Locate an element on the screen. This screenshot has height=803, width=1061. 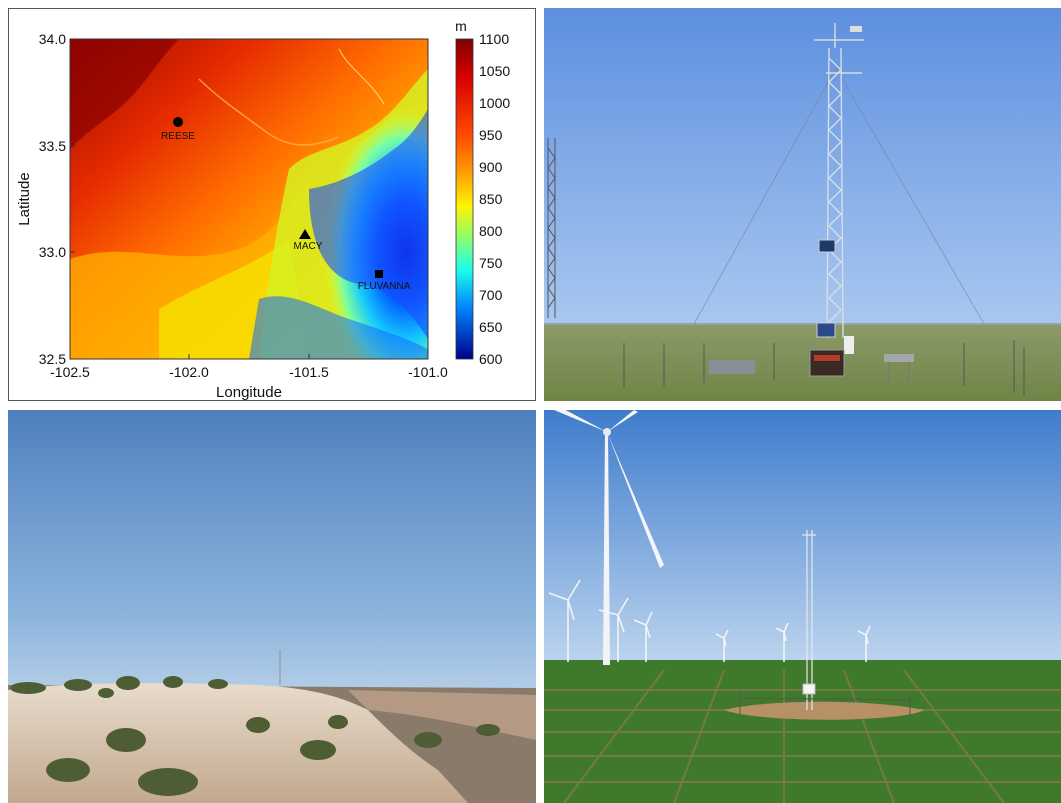
x-tick-label: -102.0 is located at coordinates (189, 372).